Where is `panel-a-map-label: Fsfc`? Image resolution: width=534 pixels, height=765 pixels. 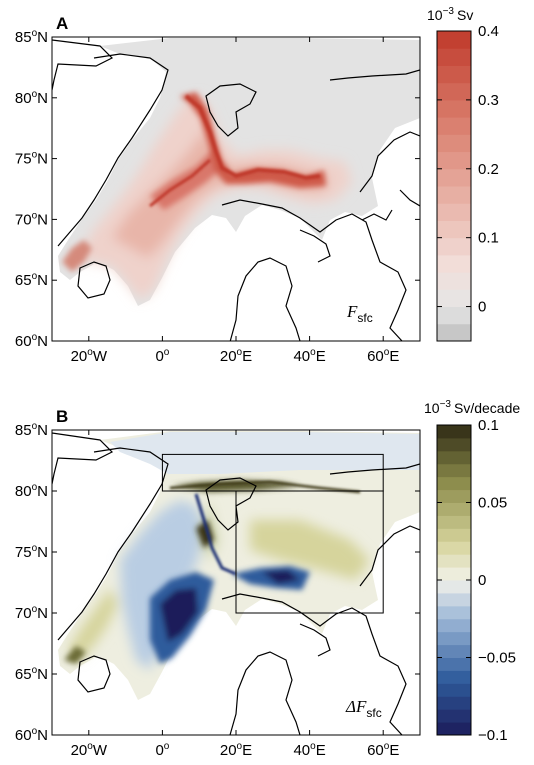
panel-a-map-label: Fsfc is located at coordinates (359, 313).